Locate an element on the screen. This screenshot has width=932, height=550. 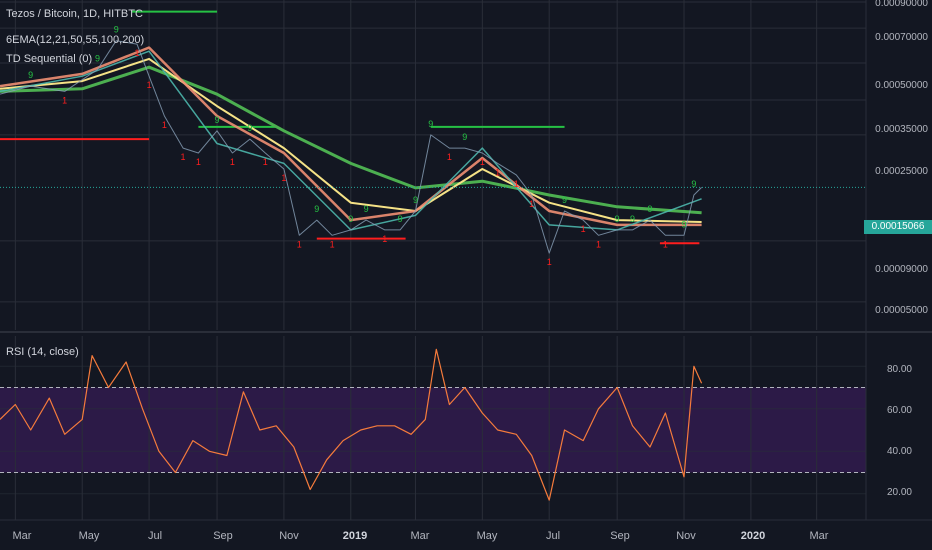
rsi-tick-label: 20.00 is located at coordinates (899, 492).